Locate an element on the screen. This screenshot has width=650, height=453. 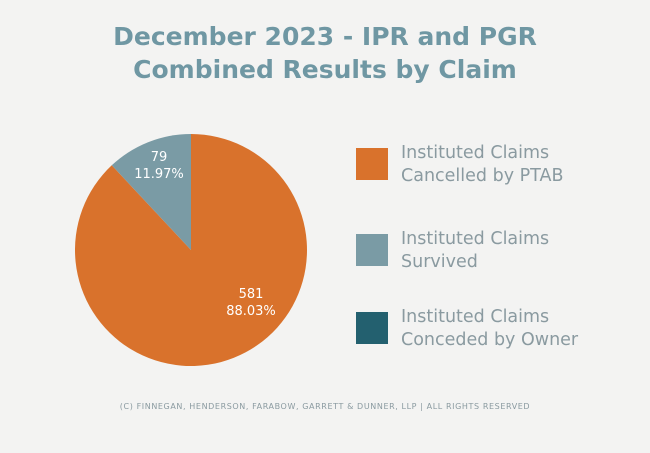
pie-slice-survived is located at coordinates (151, 192).